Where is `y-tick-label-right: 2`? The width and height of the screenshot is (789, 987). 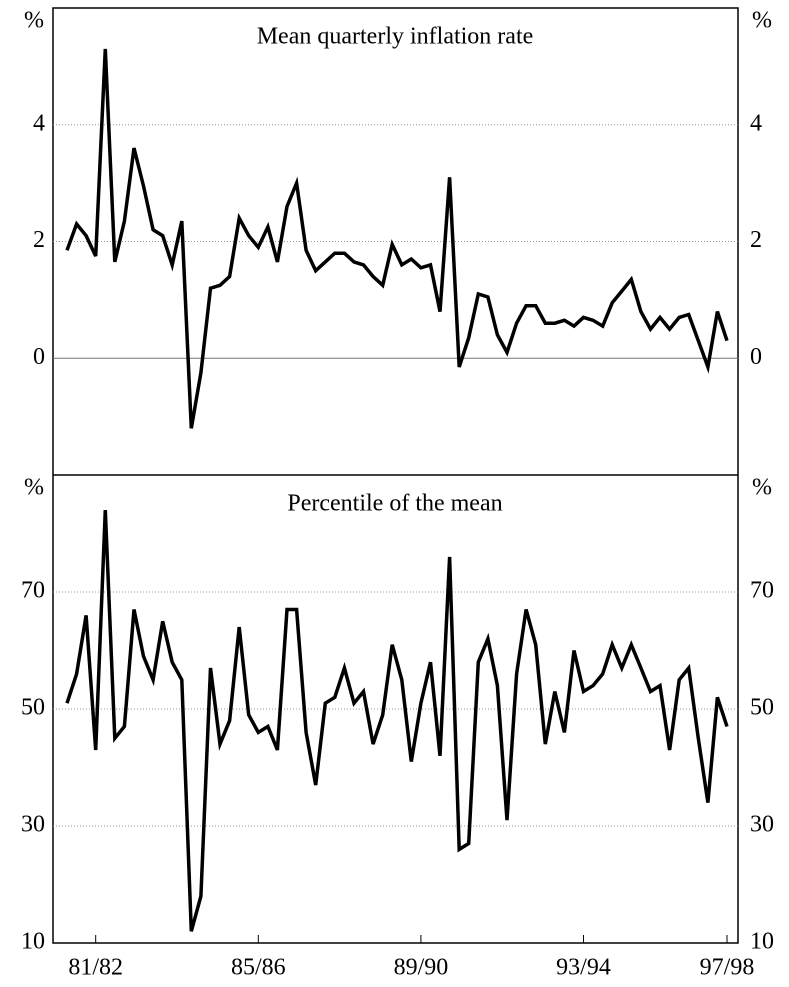
y-tick-label-right: 2 is located at coordinates (756, 240).